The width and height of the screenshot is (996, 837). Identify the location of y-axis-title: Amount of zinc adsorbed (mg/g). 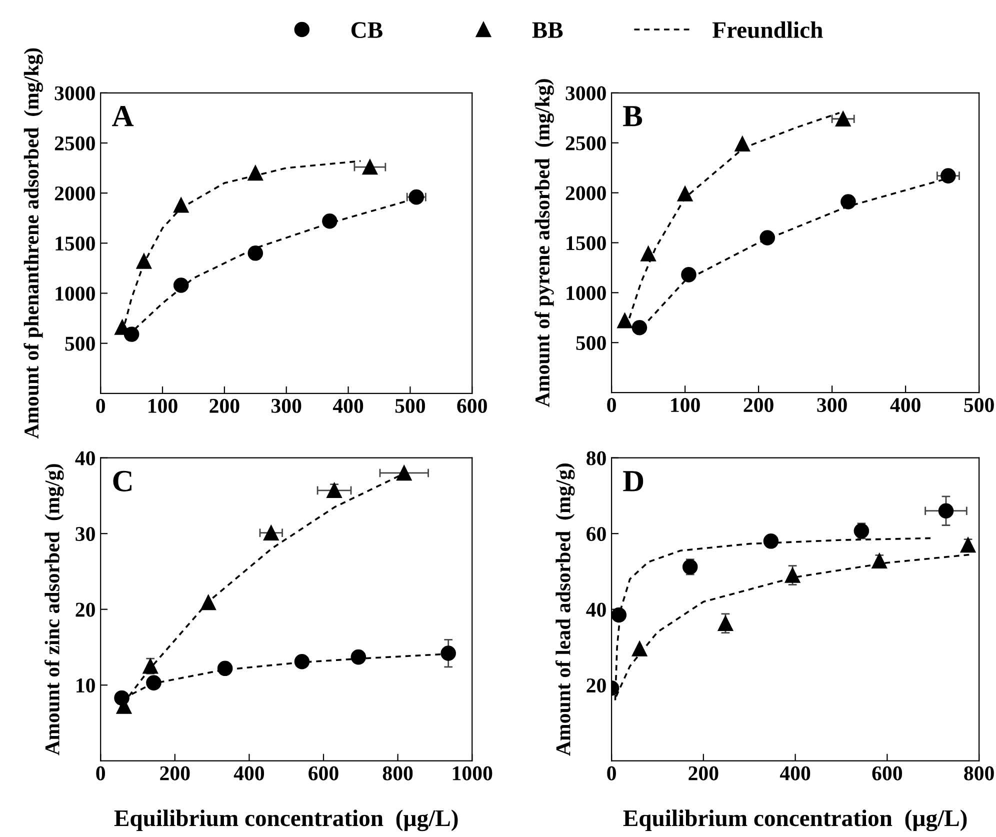
(54, 610).